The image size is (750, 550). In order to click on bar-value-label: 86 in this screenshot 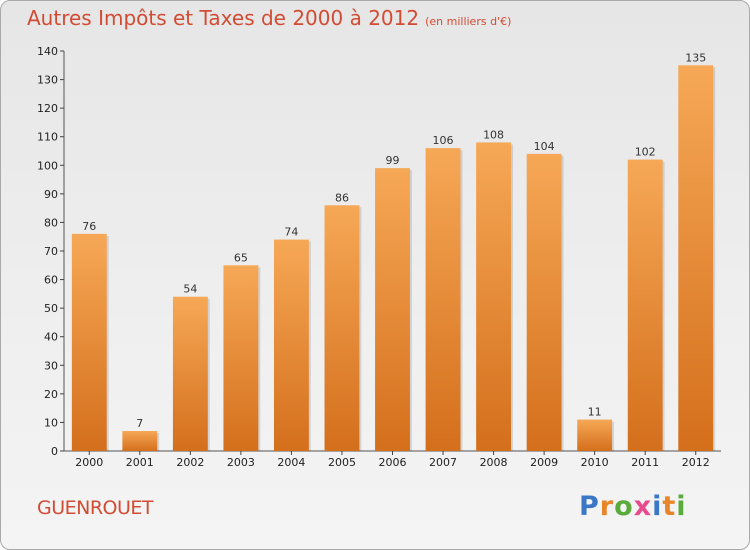, I will do `click(342, 197)`.